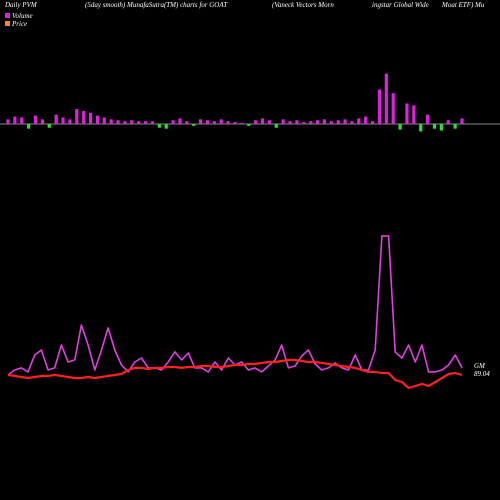  What do you see at coordinates (482, 374) in the screenshot?
I see `last-price: 89.04` at bounding box center [482, 374].